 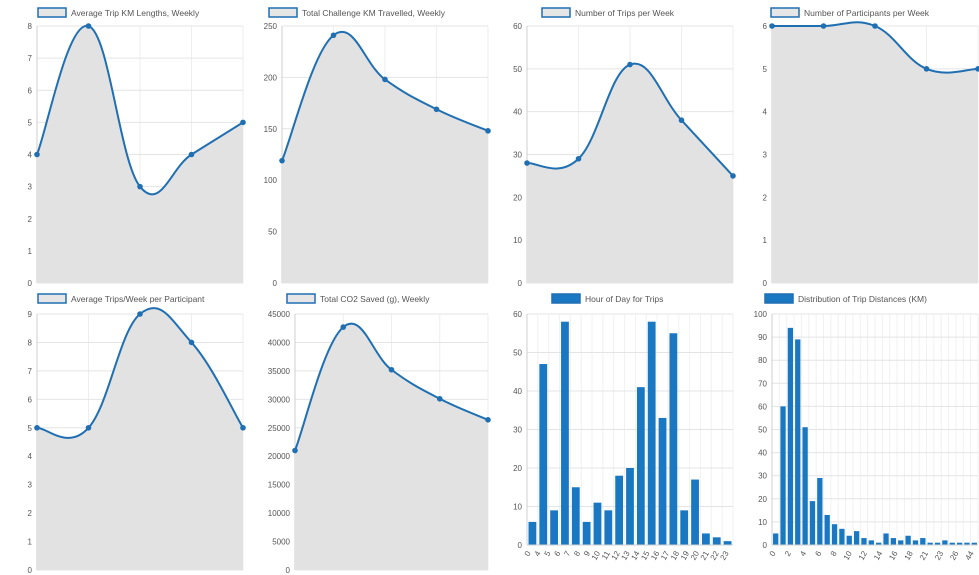 What do you see at coordinates (30, 58) in the screenshot?
I see `y-tick-label: 7` at bounding box center [30, 58].